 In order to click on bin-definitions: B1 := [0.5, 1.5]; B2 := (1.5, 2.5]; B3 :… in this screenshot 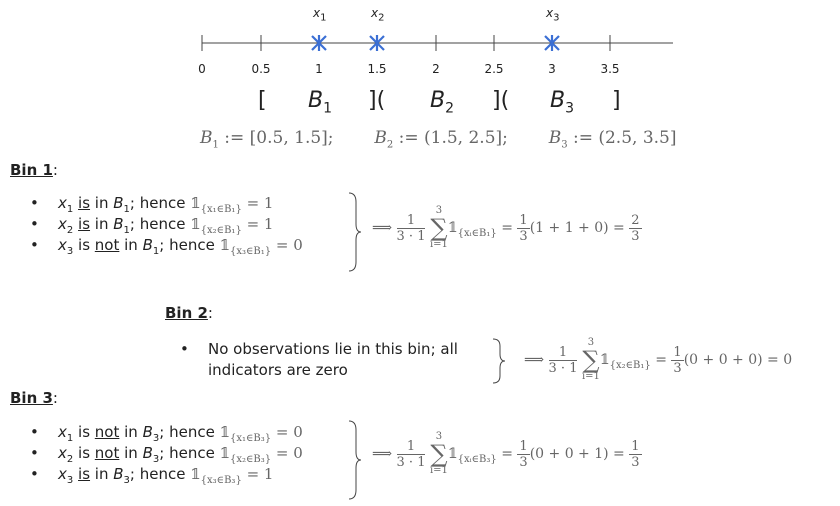, I will do `click(438, 139)`.